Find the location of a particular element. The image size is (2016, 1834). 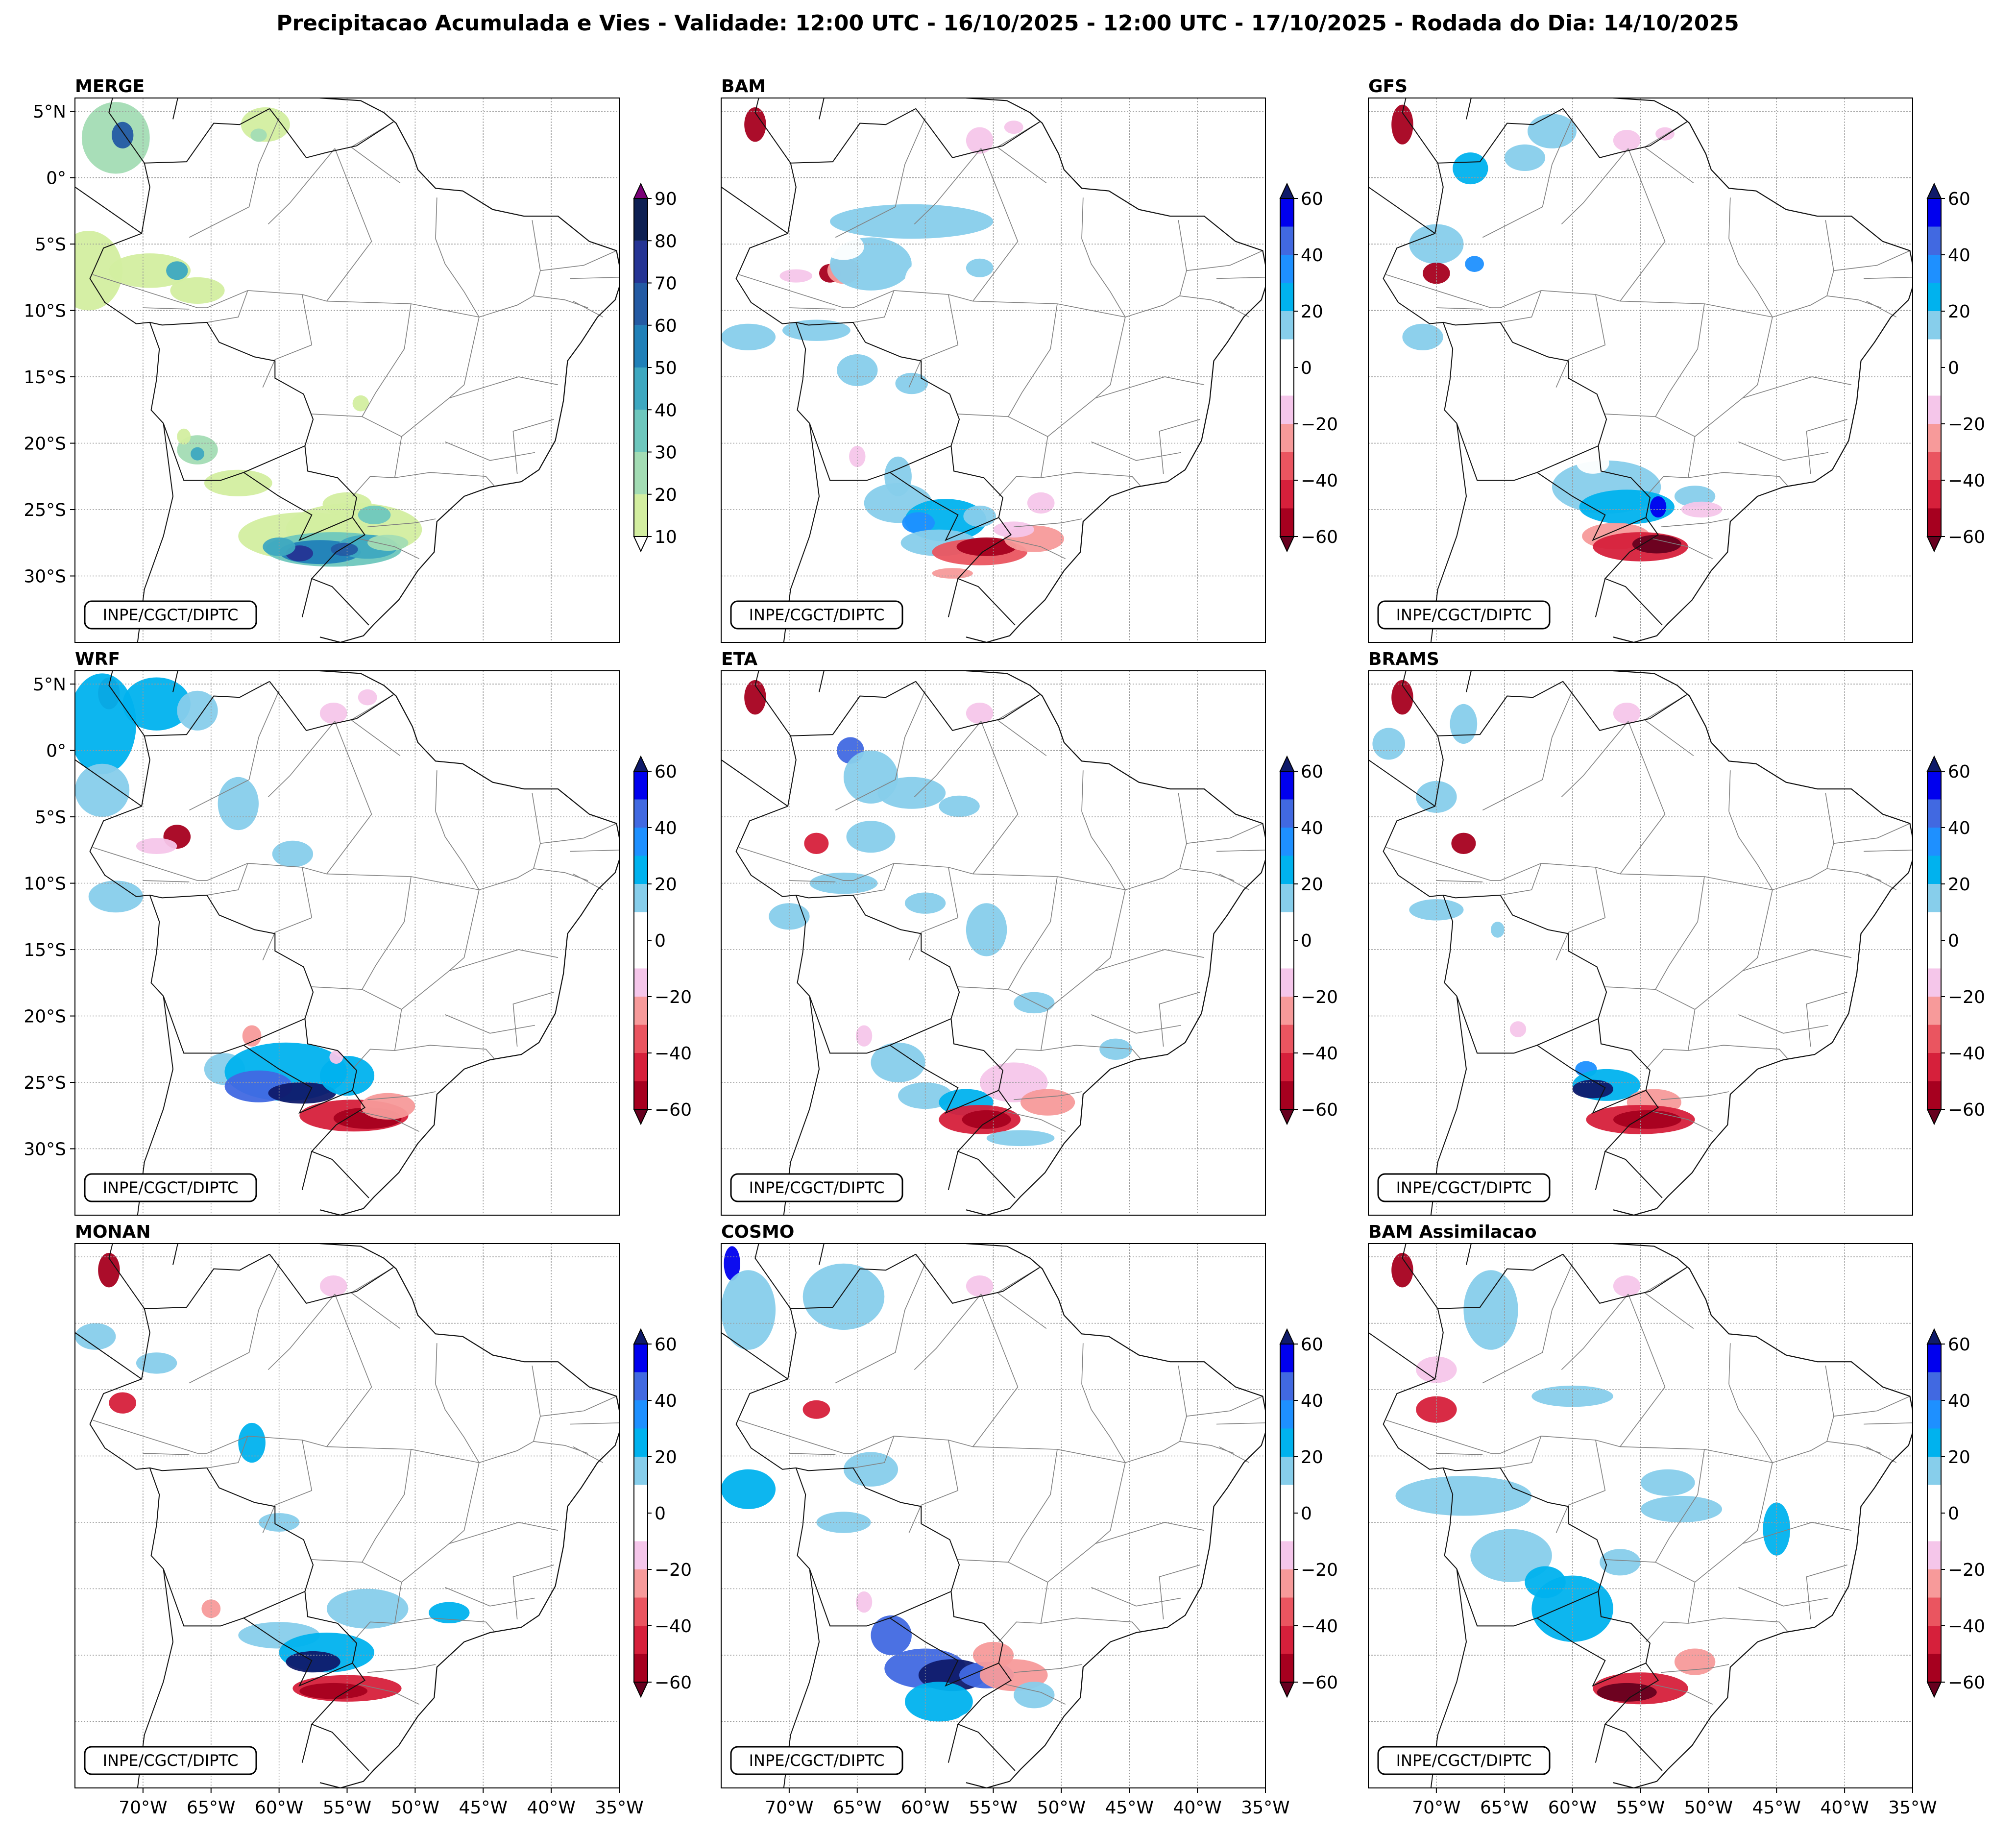

panel-label: MONAN is located at coordinates (113, 1232).